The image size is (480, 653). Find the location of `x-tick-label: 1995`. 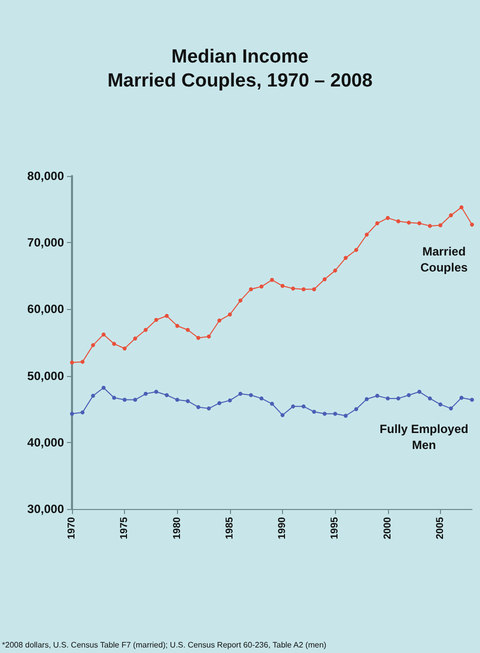

x-tick-label: 1995 is located at coordinates (335, 528).